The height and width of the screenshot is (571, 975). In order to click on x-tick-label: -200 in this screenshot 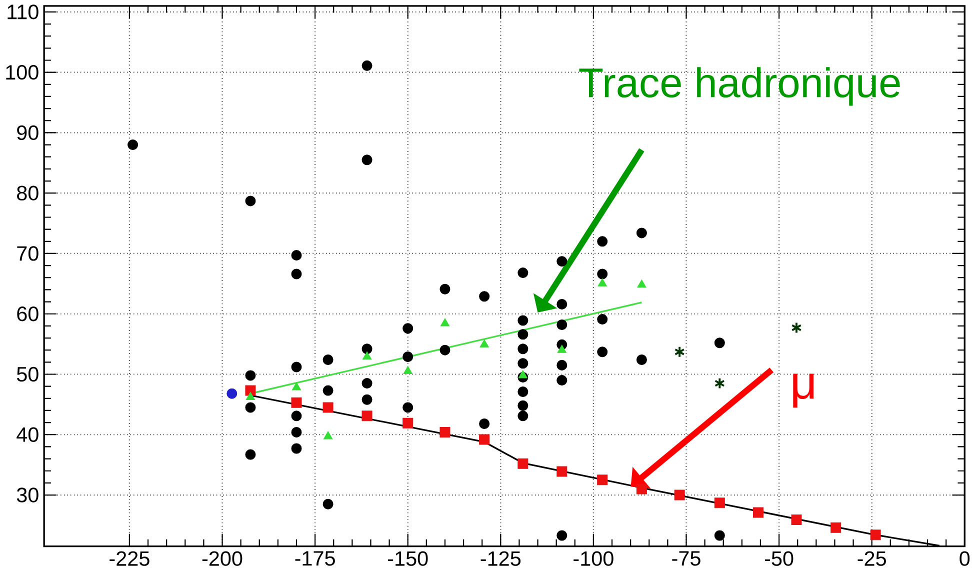, I will do `click(222, 558)`.